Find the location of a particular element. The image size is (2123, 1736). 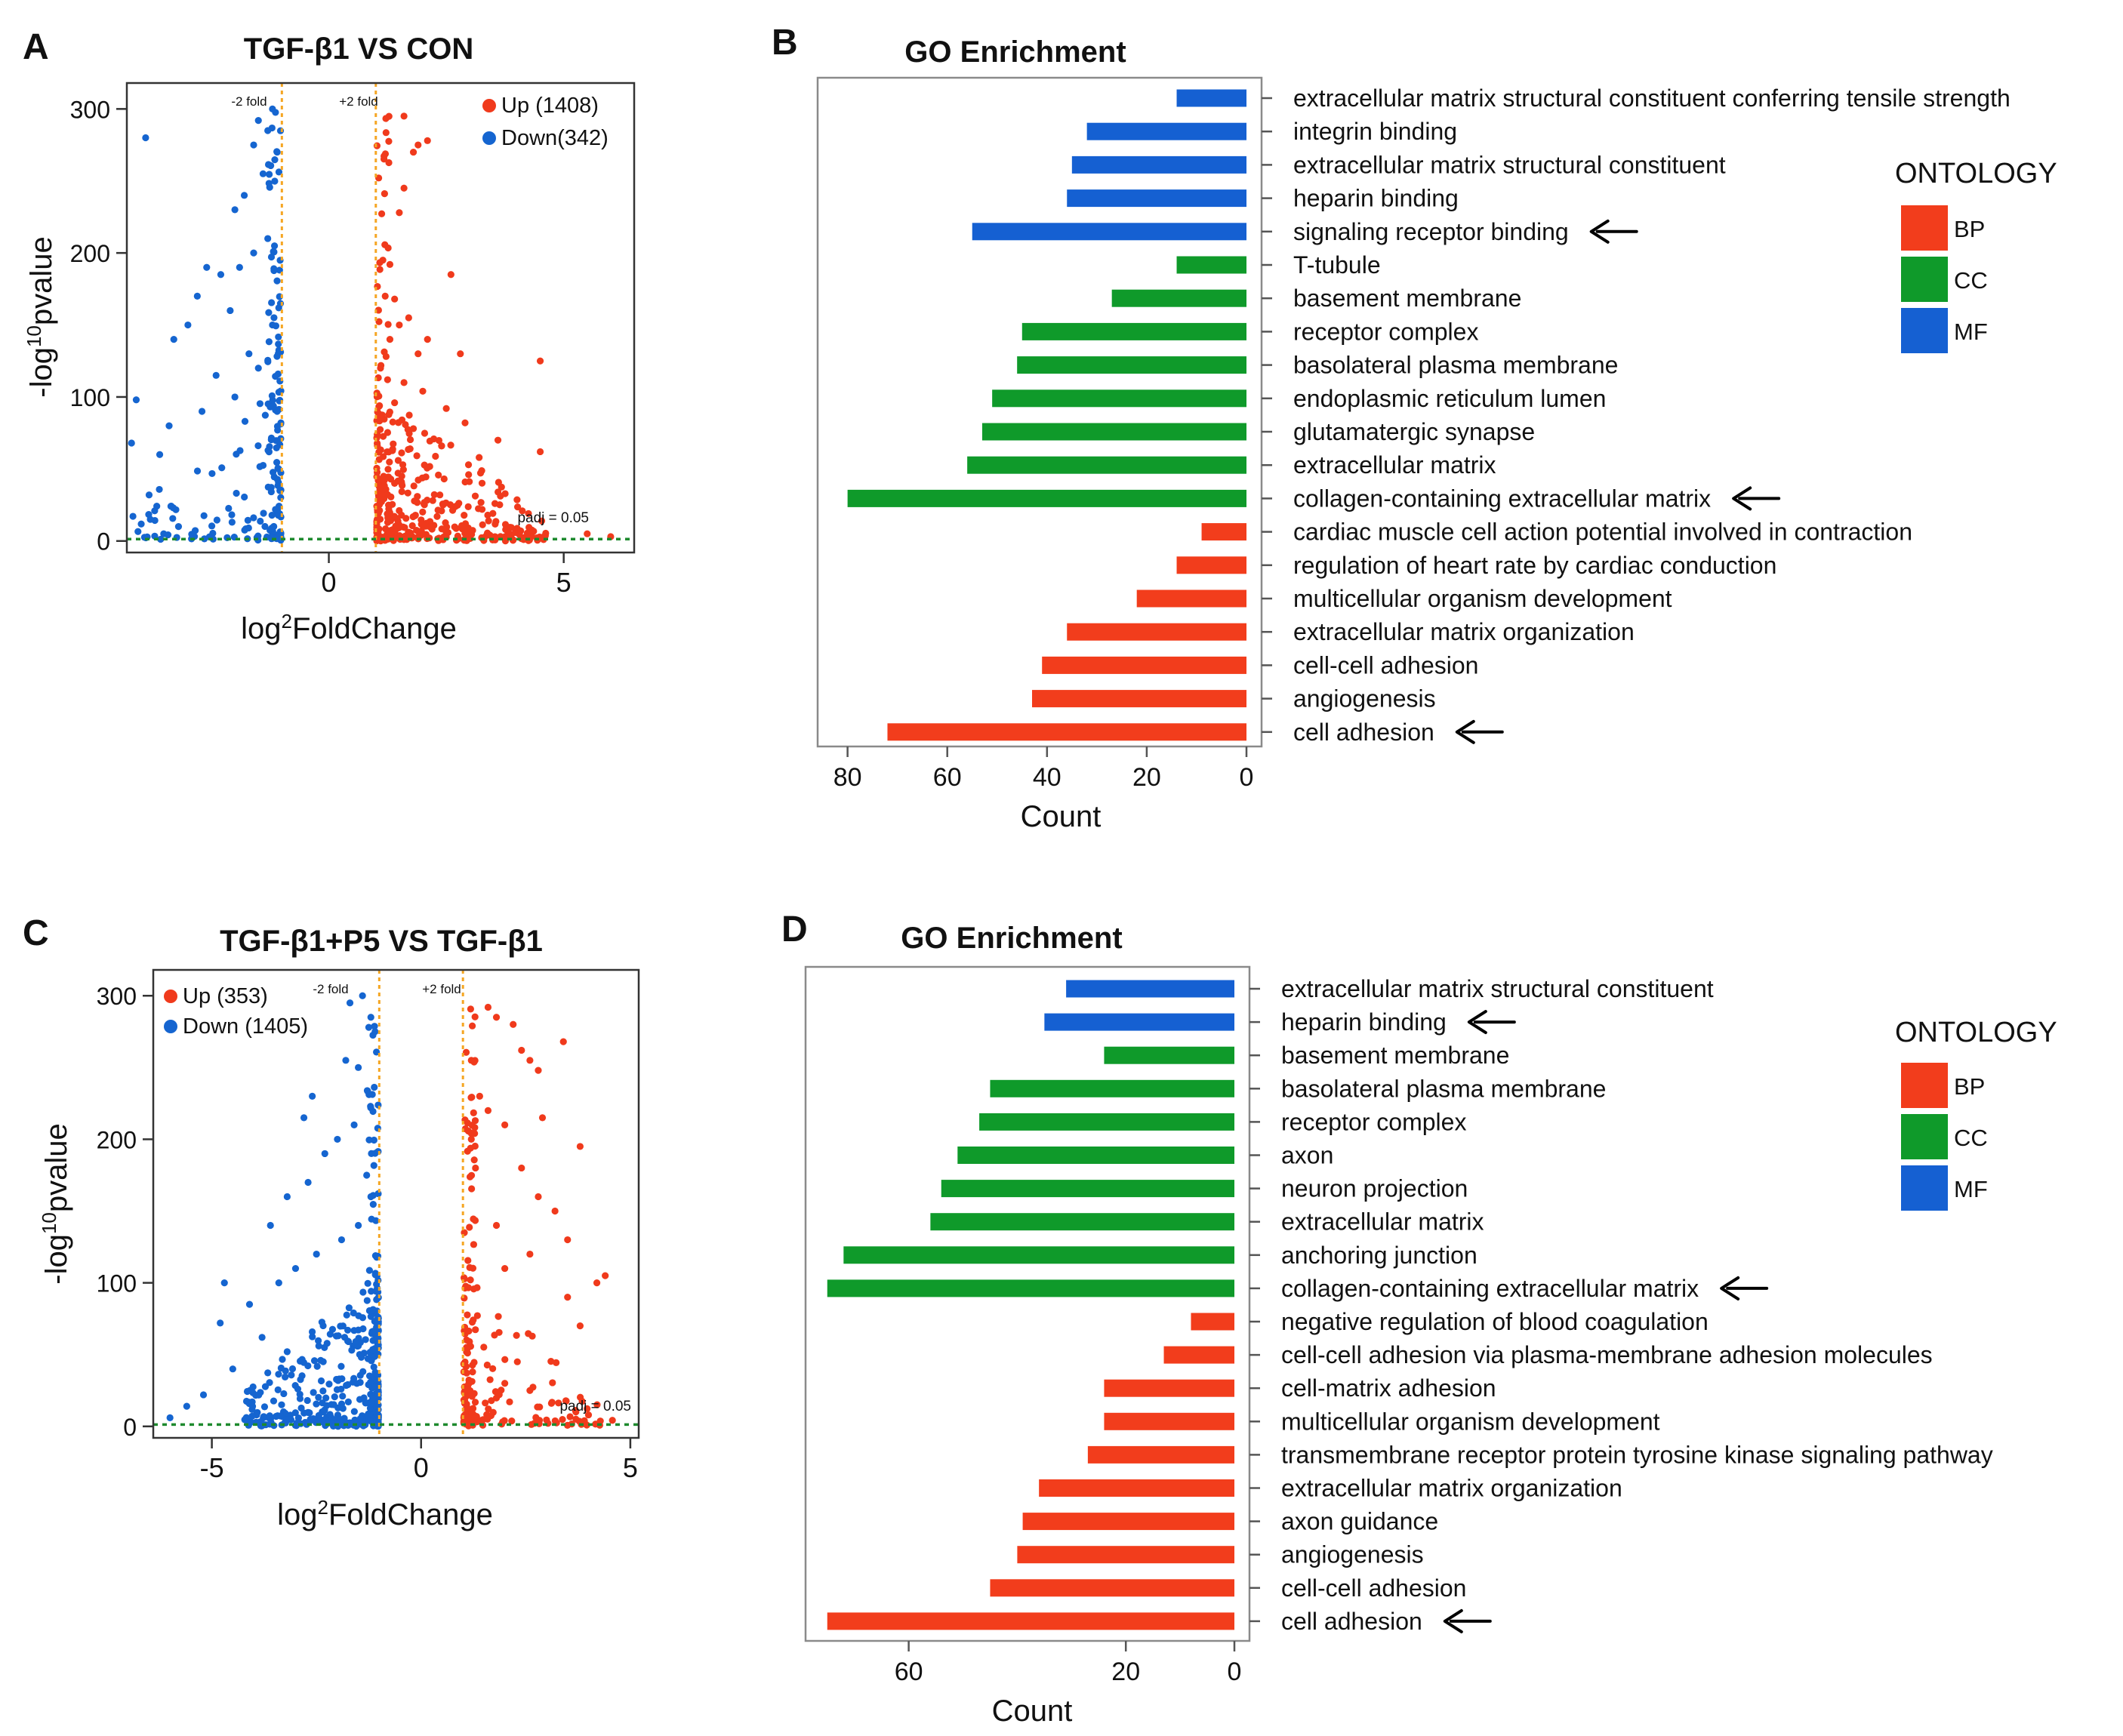

go-term-label: endoplasmic reticulum lumen is located at coordinates (1449, 399).